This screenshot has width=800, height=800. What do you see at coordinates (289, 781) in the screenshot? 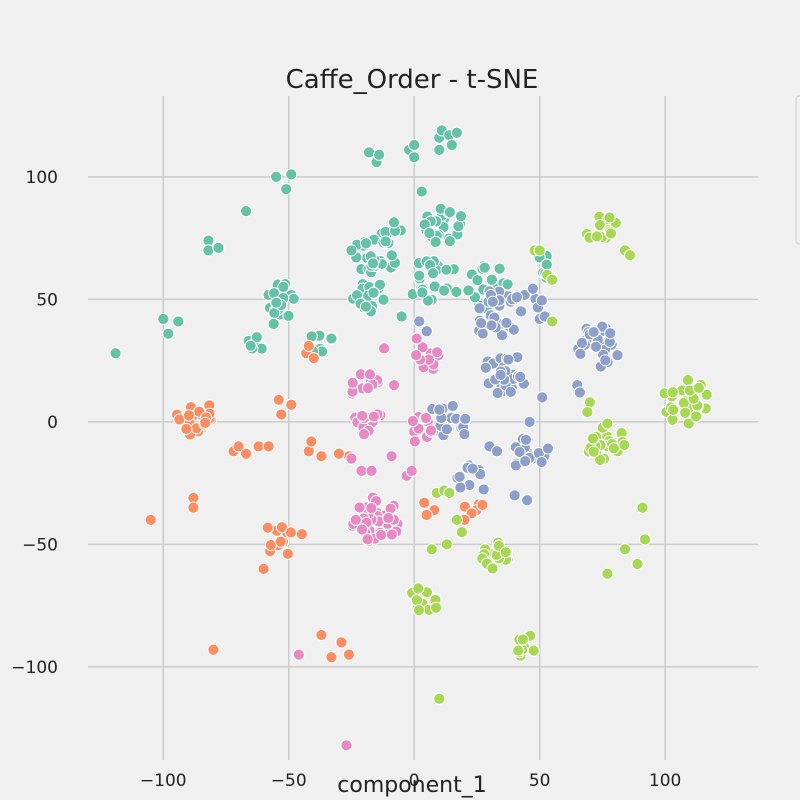
I see `x-tick-label: −50` at bounding box center [289, 781].